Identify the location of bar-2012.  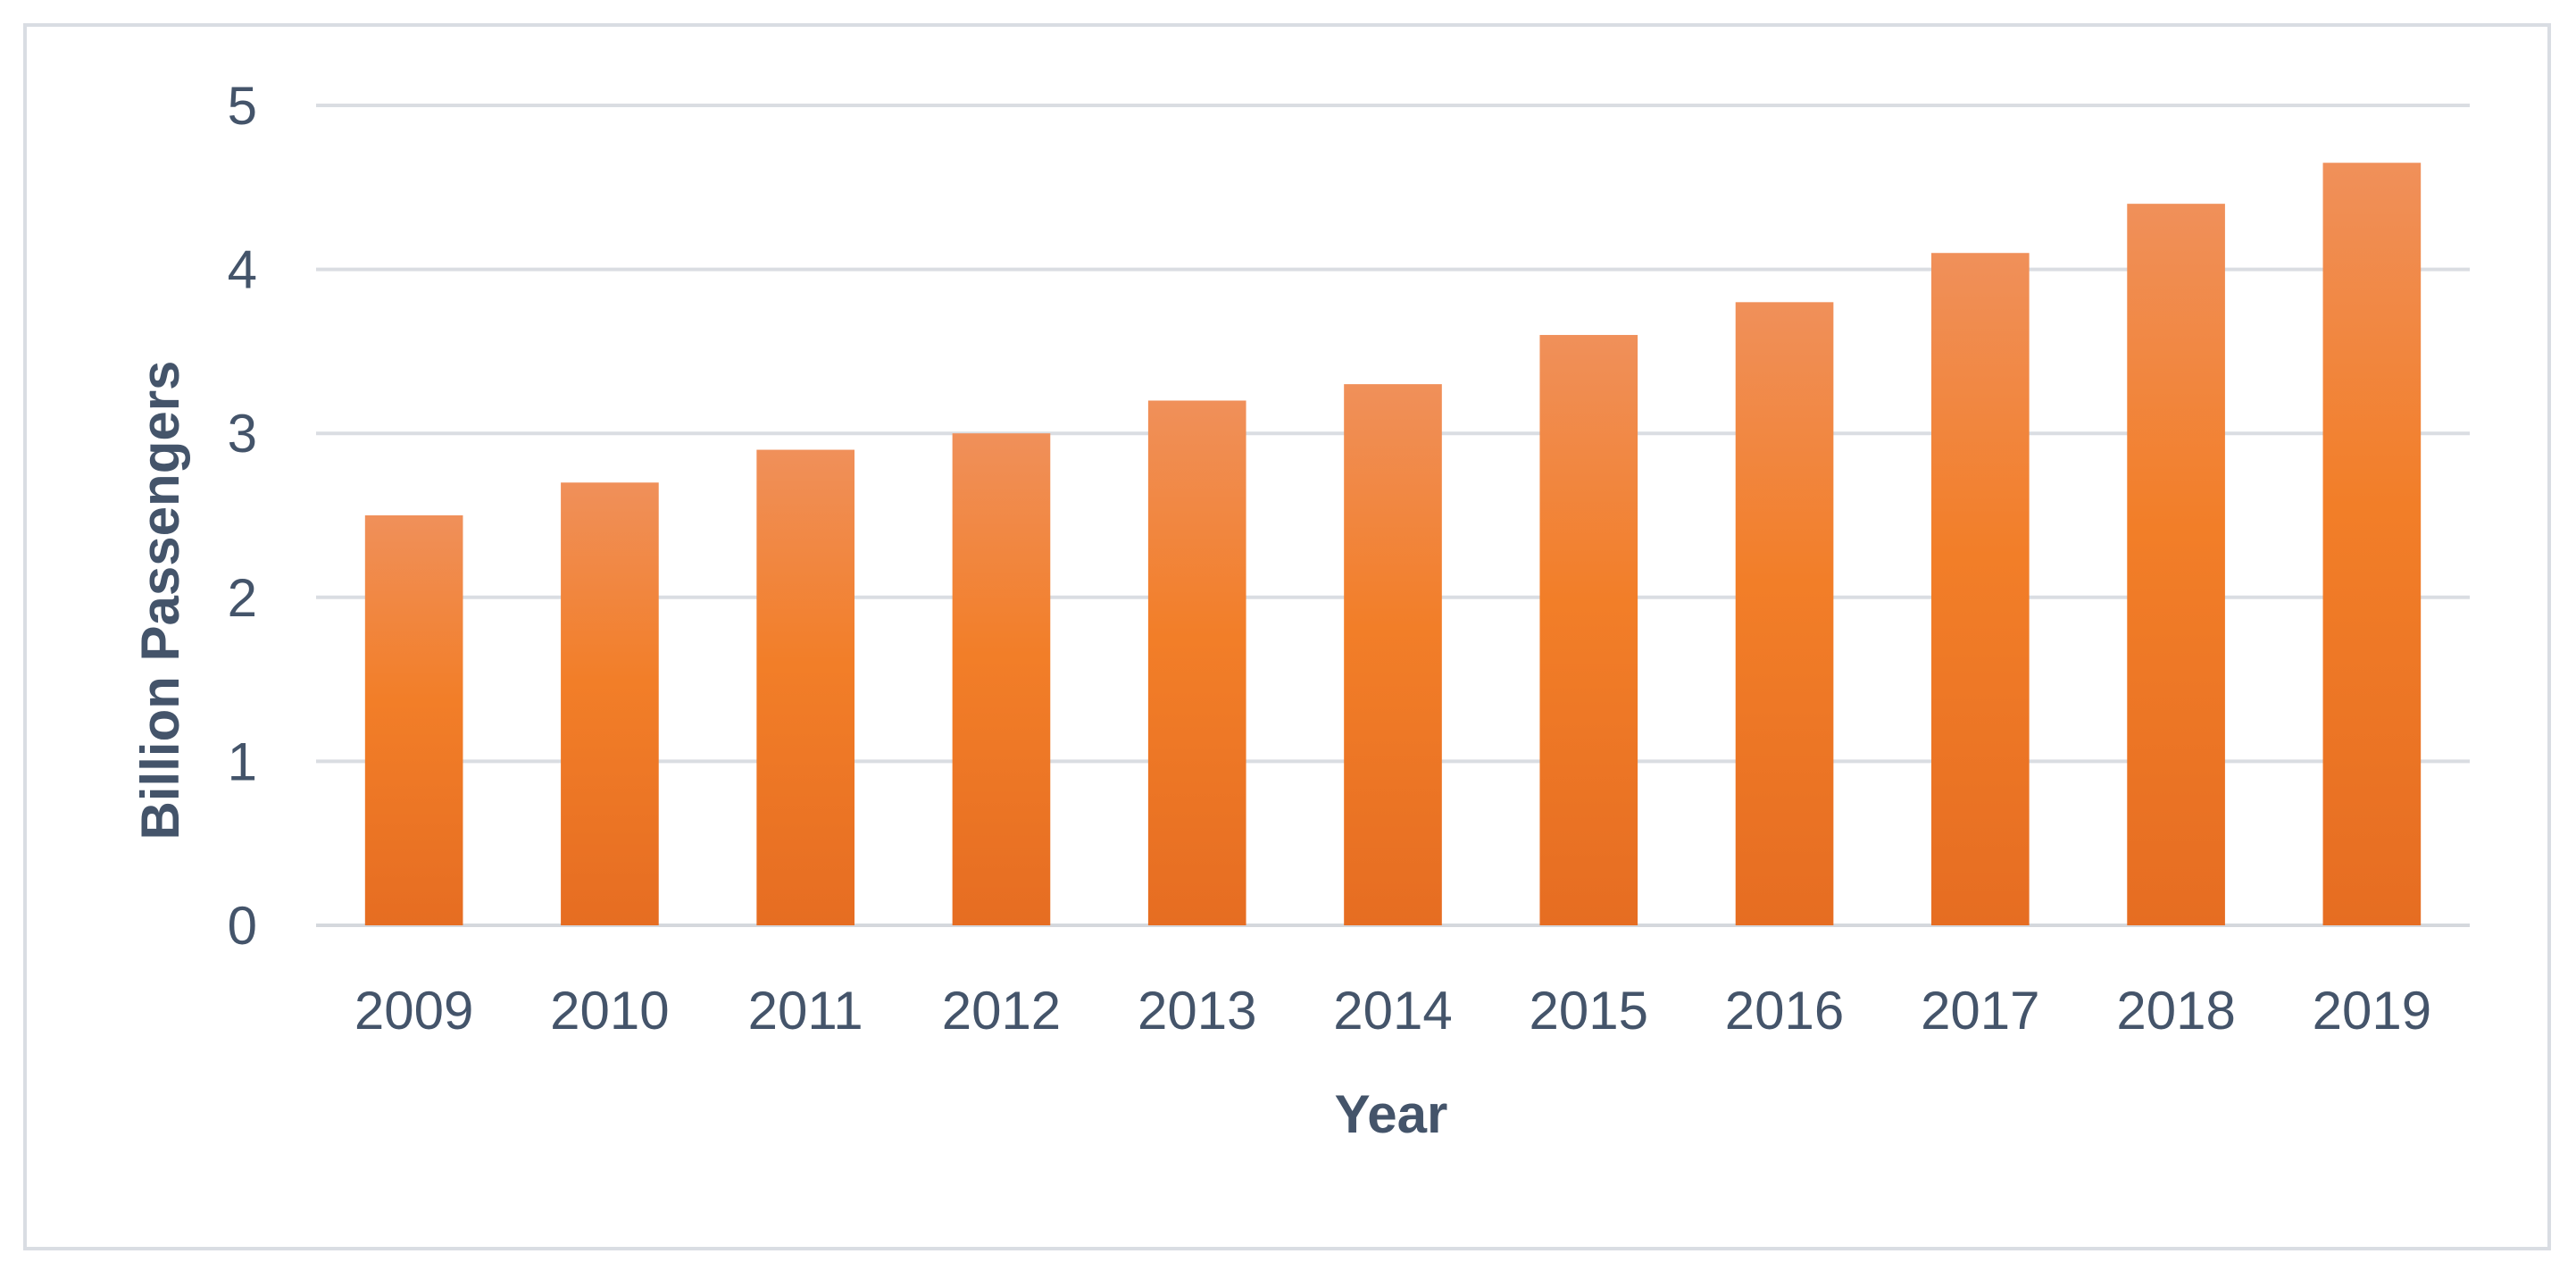
(1001, 679).